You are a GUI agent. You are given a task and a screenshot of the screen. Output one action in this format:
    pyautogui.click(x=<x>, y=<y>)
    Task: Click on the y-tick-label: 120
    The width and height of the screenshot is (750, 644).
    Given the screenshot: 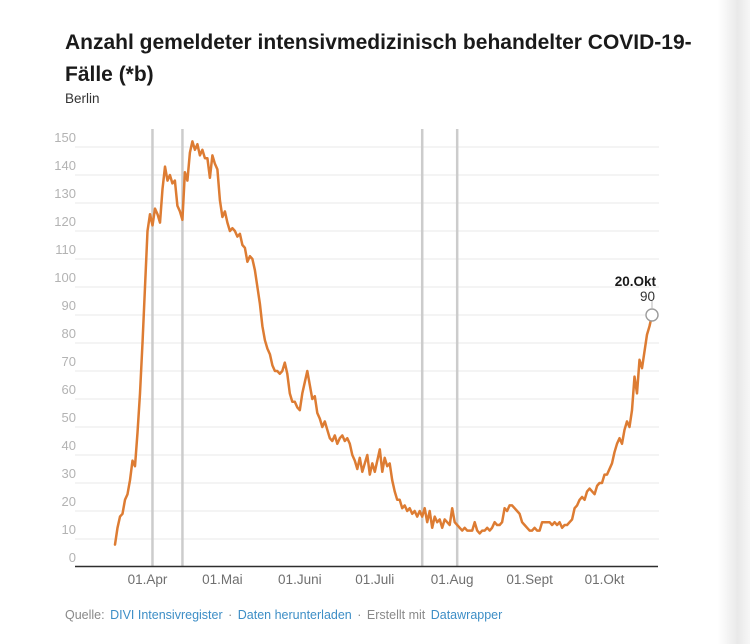 What is the action you would take?
    pyautogui.click(x=65, y=221)
    